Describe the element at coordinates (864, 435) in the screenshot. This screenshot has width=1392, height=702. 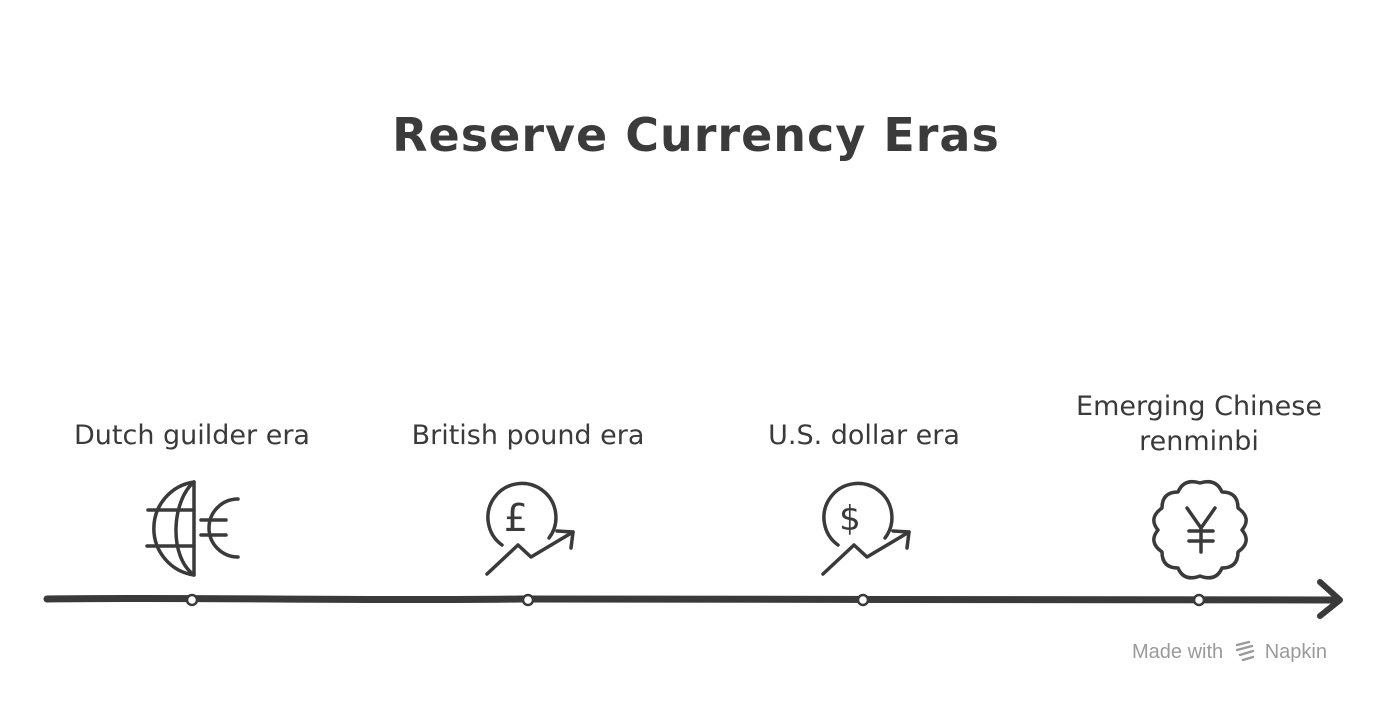
I see `era-label-us-dollar: U.S. dollar era` at that location.